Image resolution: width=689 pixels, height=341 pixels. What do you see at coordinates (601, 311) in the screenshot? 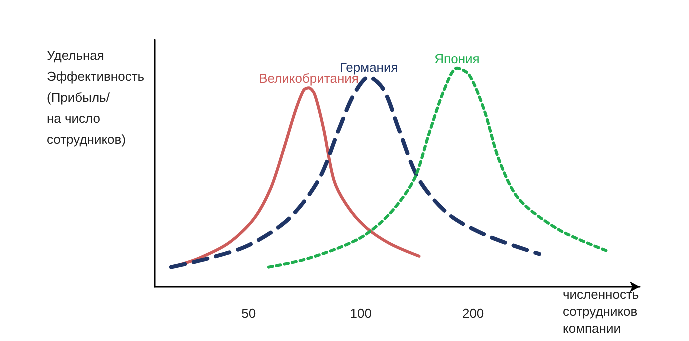
I see `x-axis-title: численность сотрудников компании` at bounding box center [601, 311].